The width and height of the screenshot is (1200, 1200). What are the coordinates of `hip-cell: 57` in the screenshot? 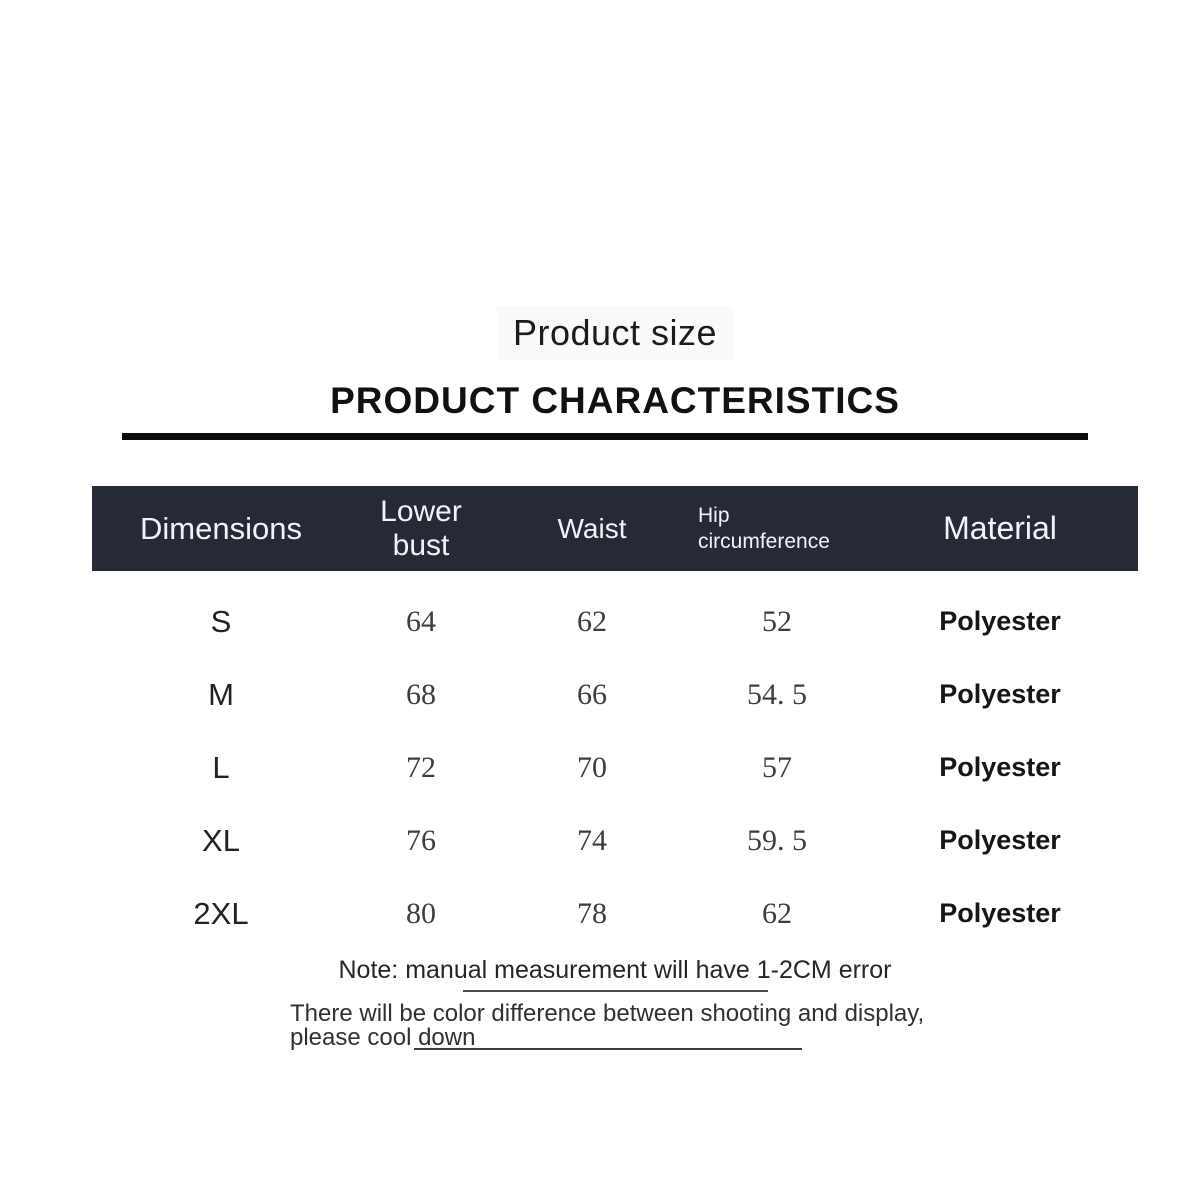 It's located at (777, 767).